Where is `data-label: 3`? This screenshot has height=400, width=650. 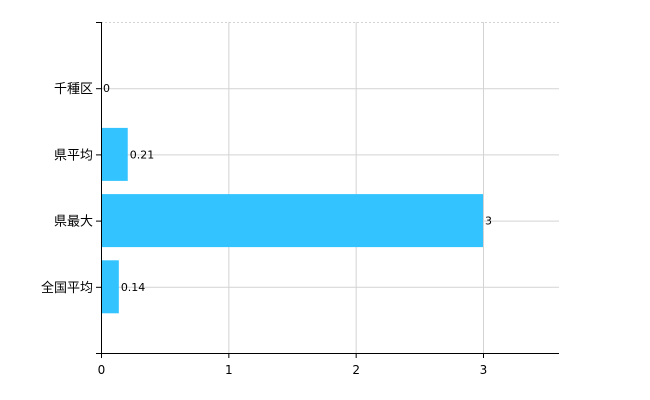 data-label: 3 is located at coordinates (488, 221).